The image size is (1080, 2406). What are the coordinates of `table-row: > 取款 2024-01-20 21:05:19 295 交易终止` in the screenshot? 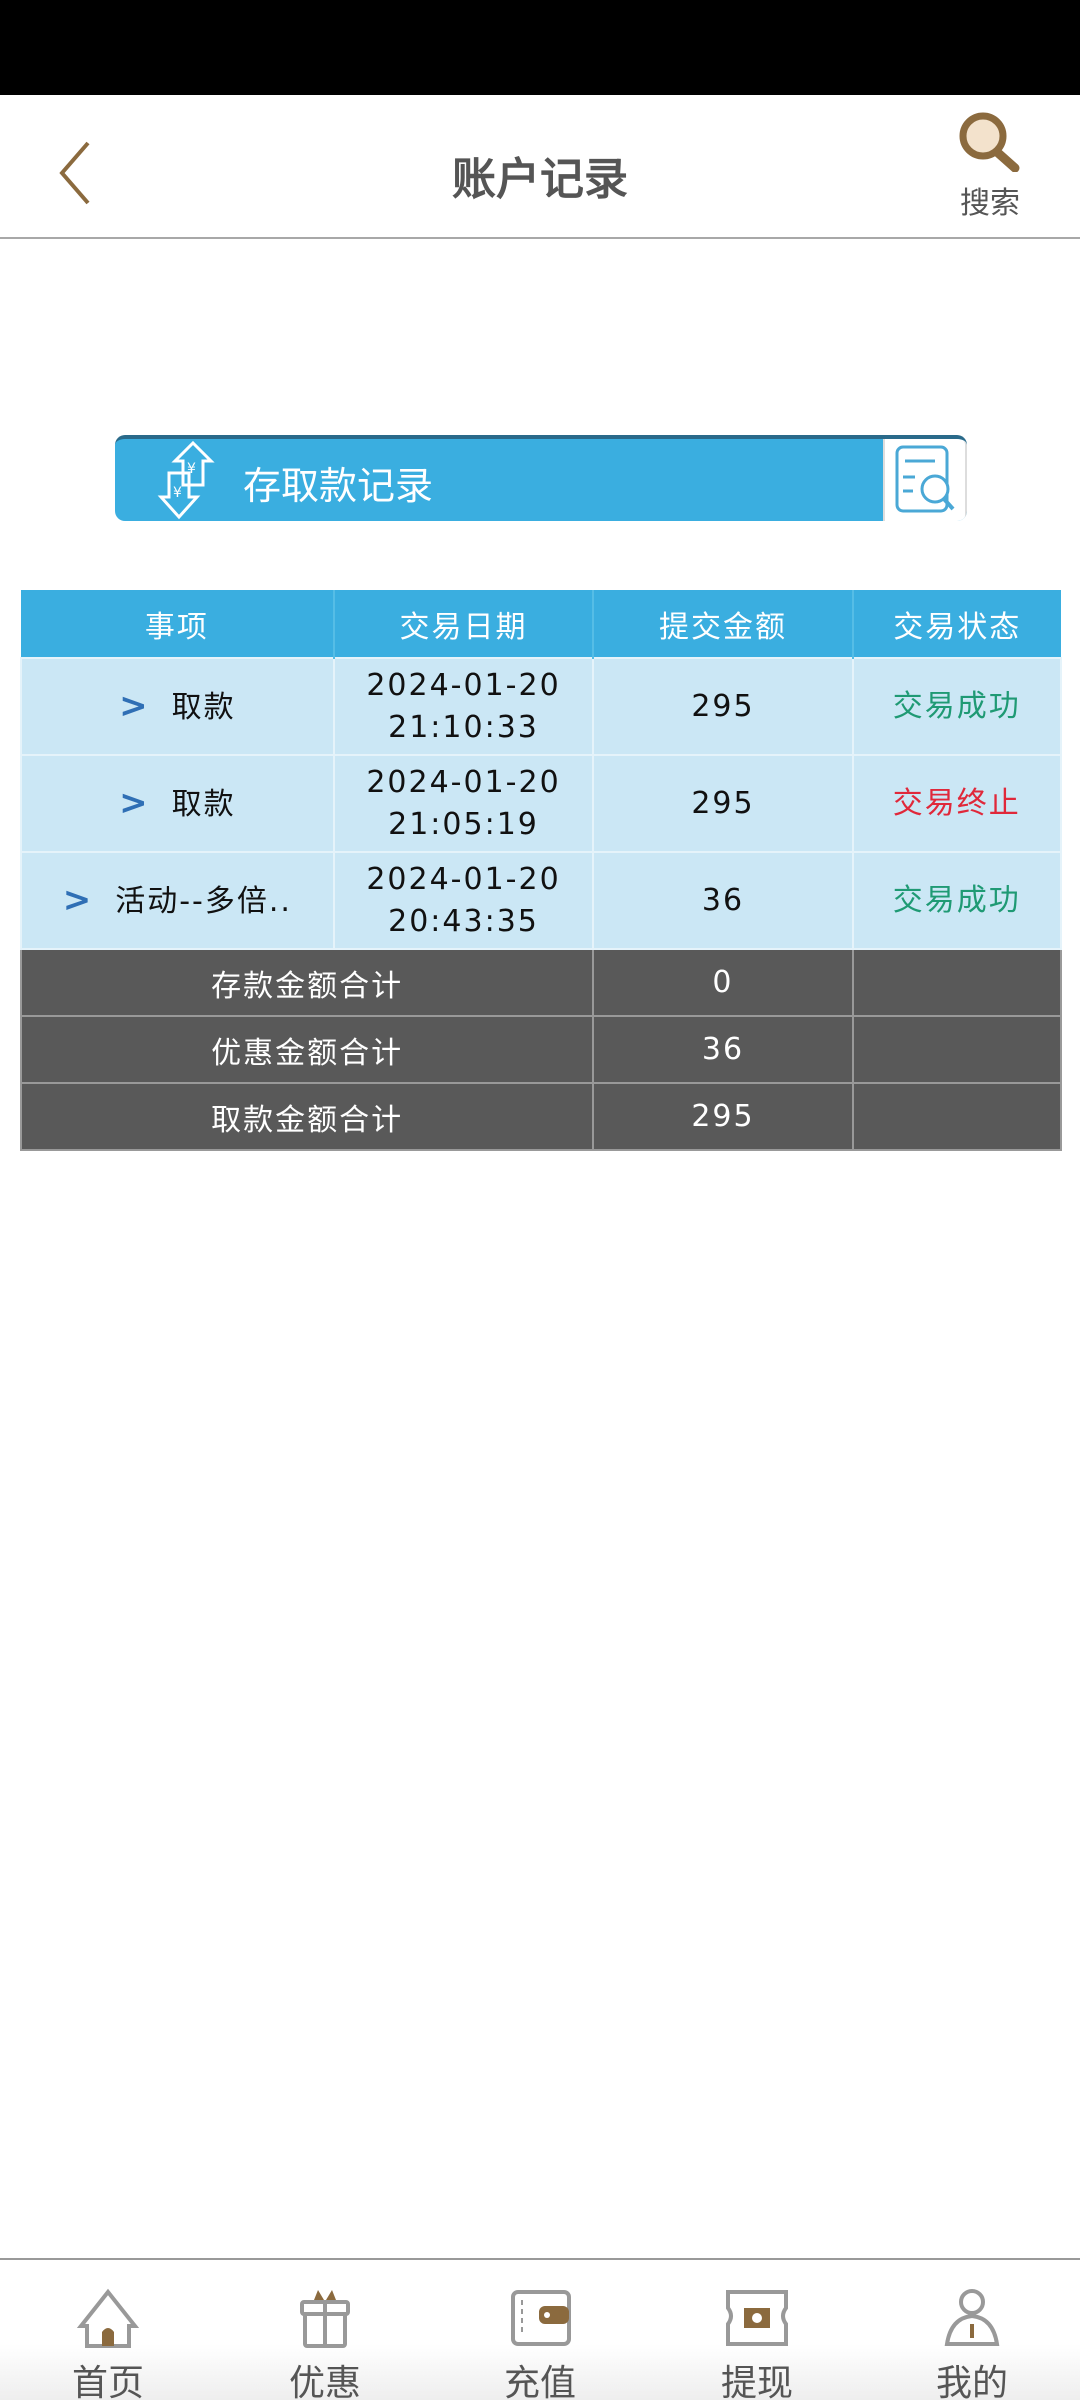 It's located at (541, 803).